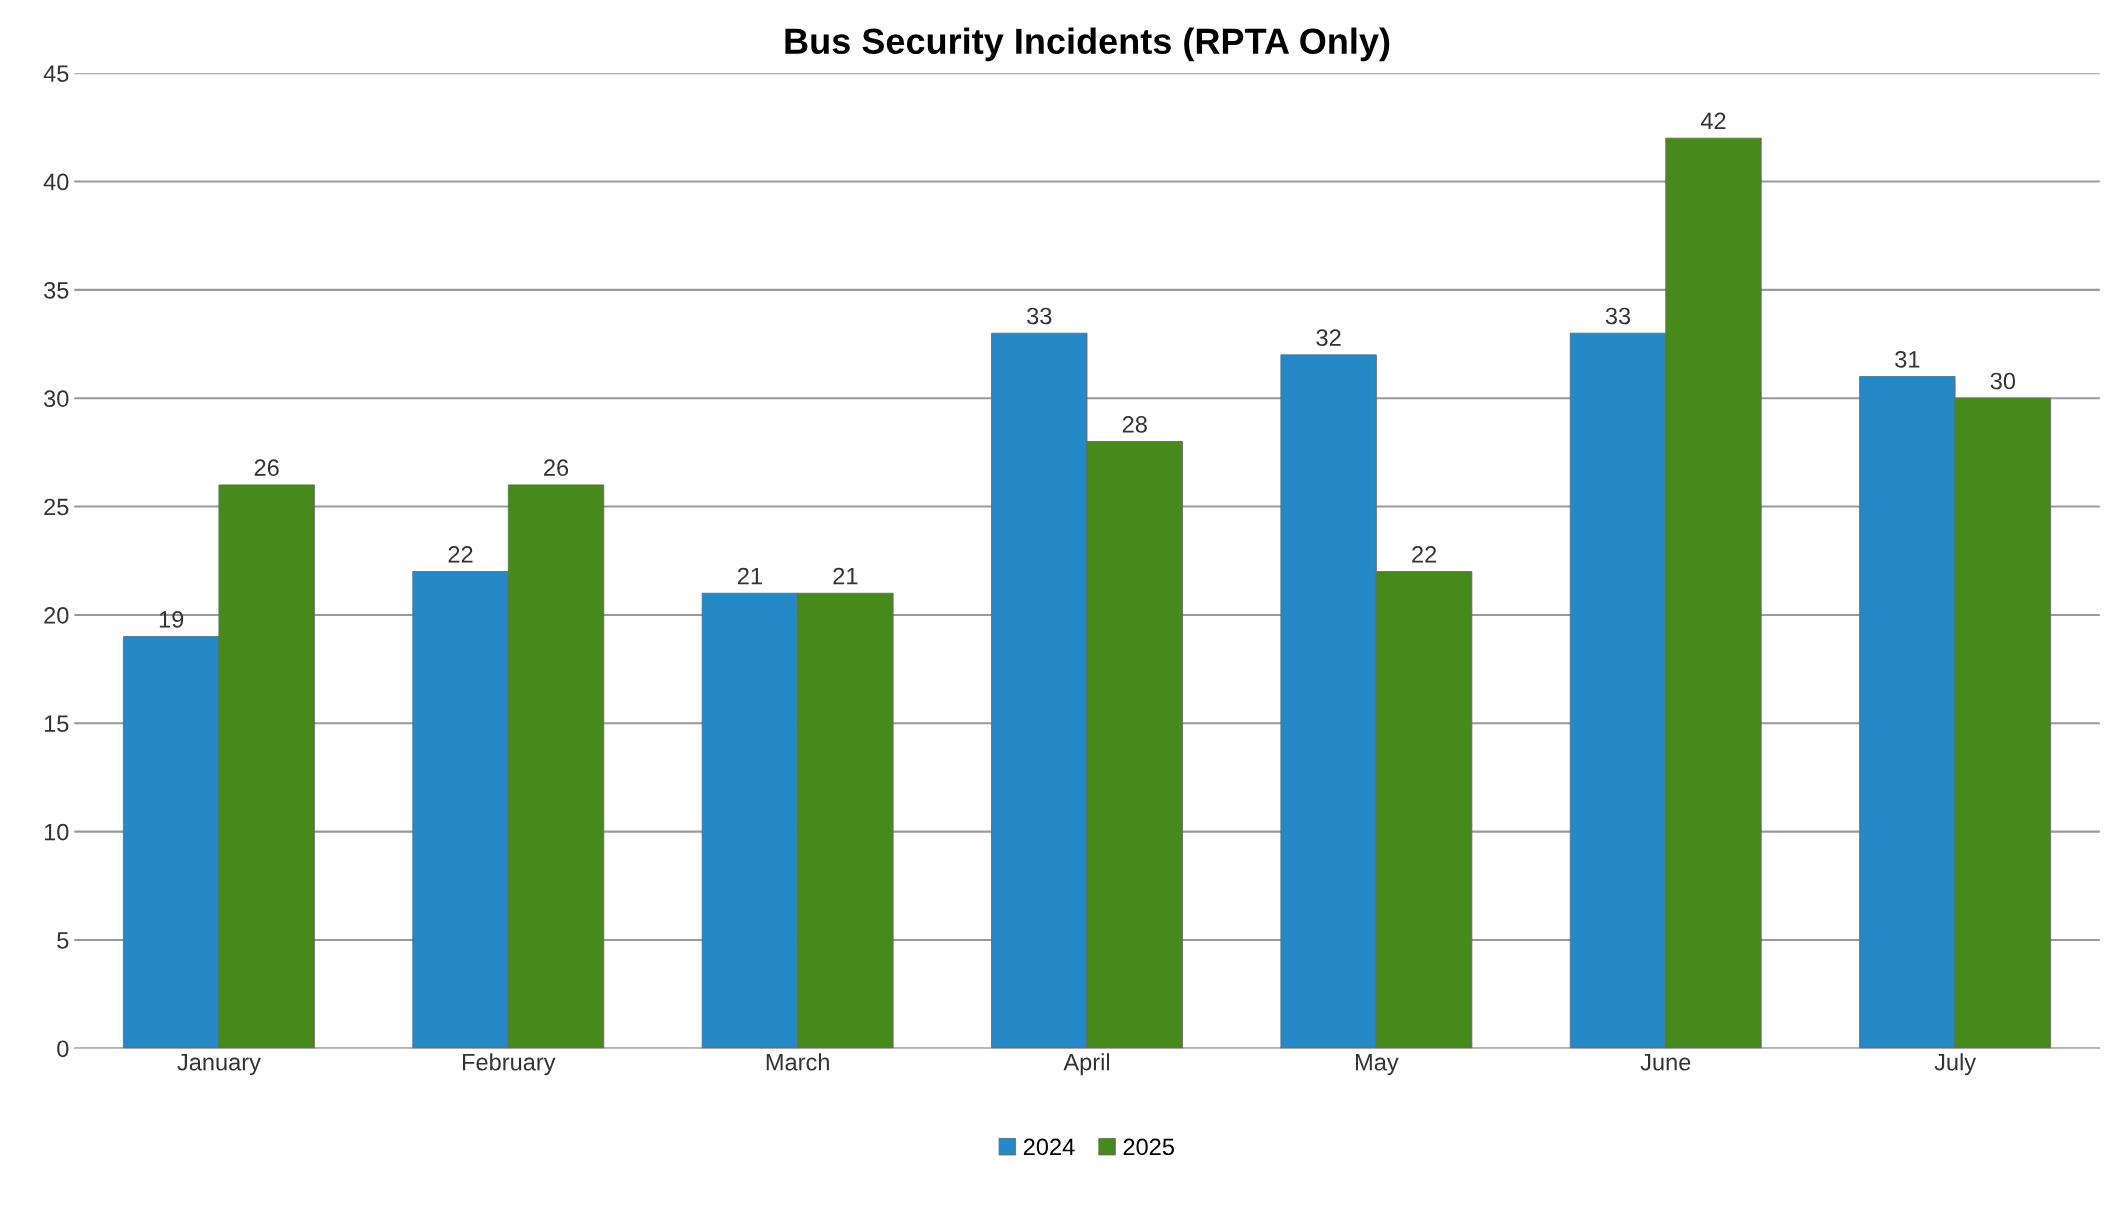 This screenshot has width=2121, height=1219. What do you see at coordinates (56, 507) in the screenshot?
I see `y-tick-label: 25` at bounding box center [56, 507].